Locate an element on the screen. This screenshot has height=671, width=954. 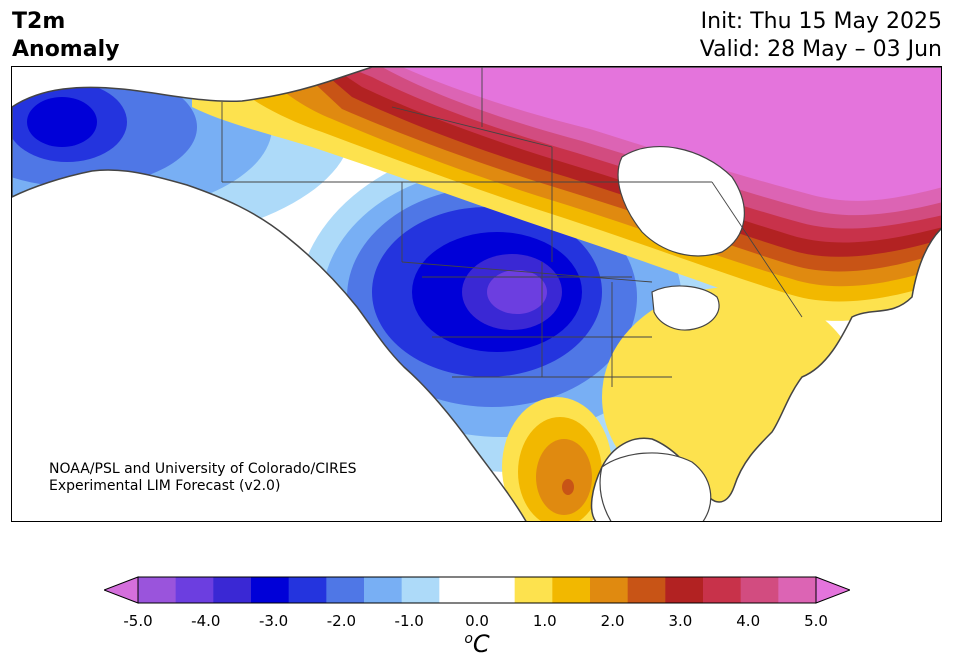
colorbar-tick-label: 0.0 is located at coordinates (477, 621).